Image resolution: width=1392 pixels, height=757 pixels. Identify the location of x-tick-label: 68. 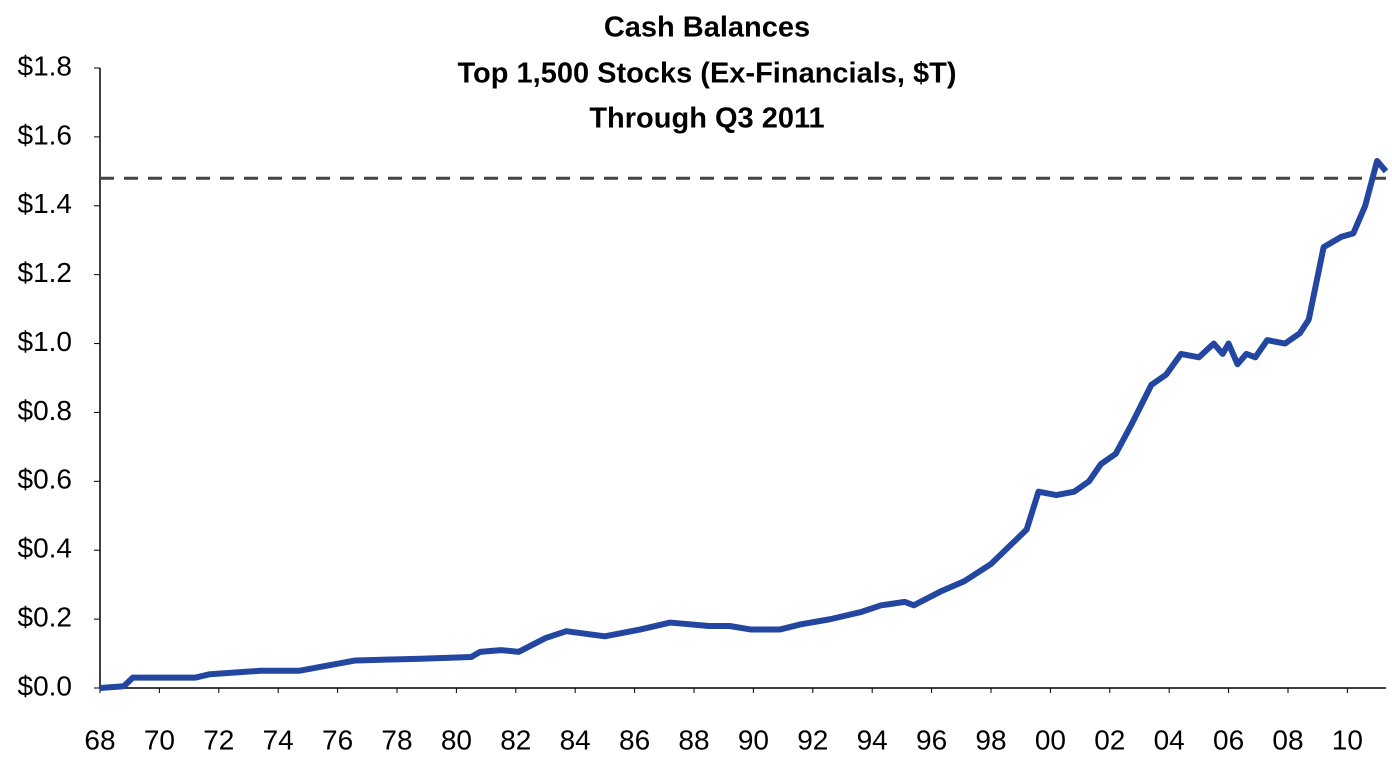
(99, 739).